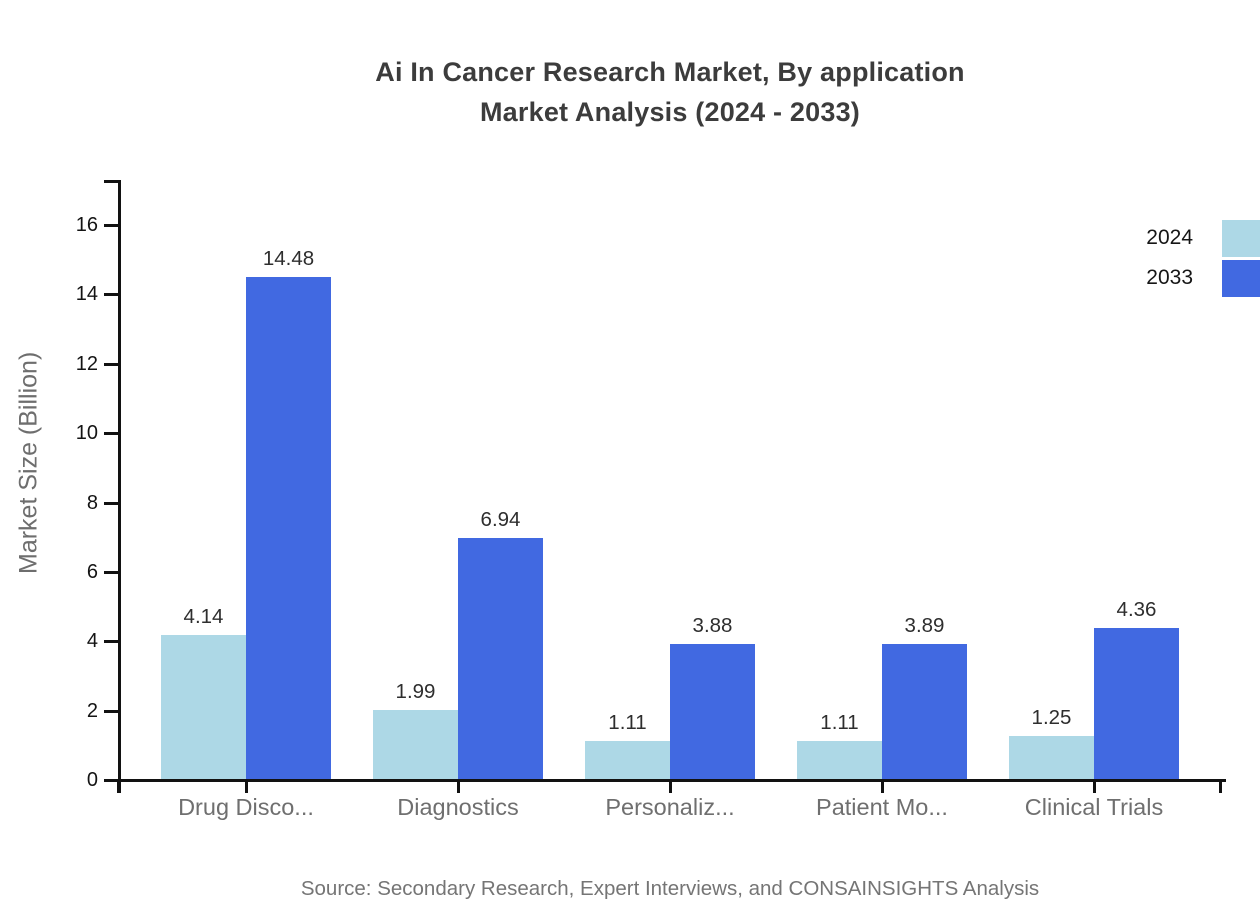 The image size is (1260, 920). I want to click on bar-value-label: 1.99, so click(415, 691).